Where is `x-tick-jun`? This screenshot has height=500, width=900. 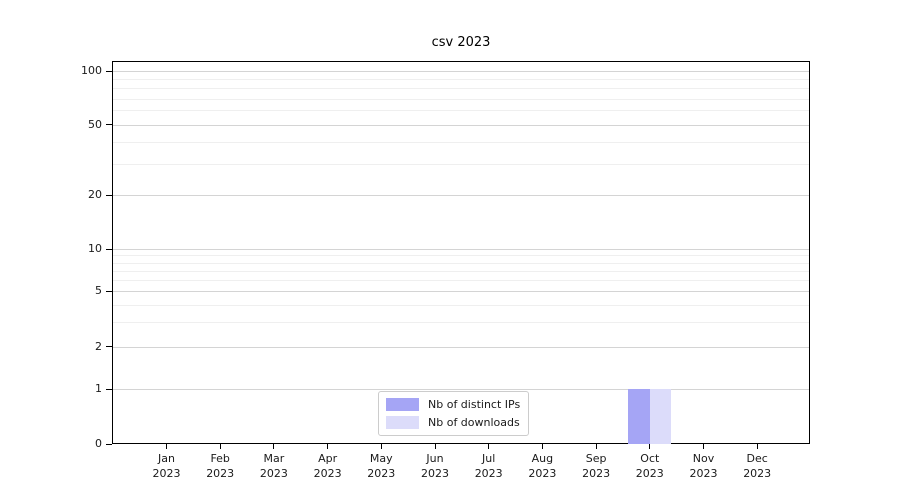
x-tick-jun is located at coordinates (435, 446).